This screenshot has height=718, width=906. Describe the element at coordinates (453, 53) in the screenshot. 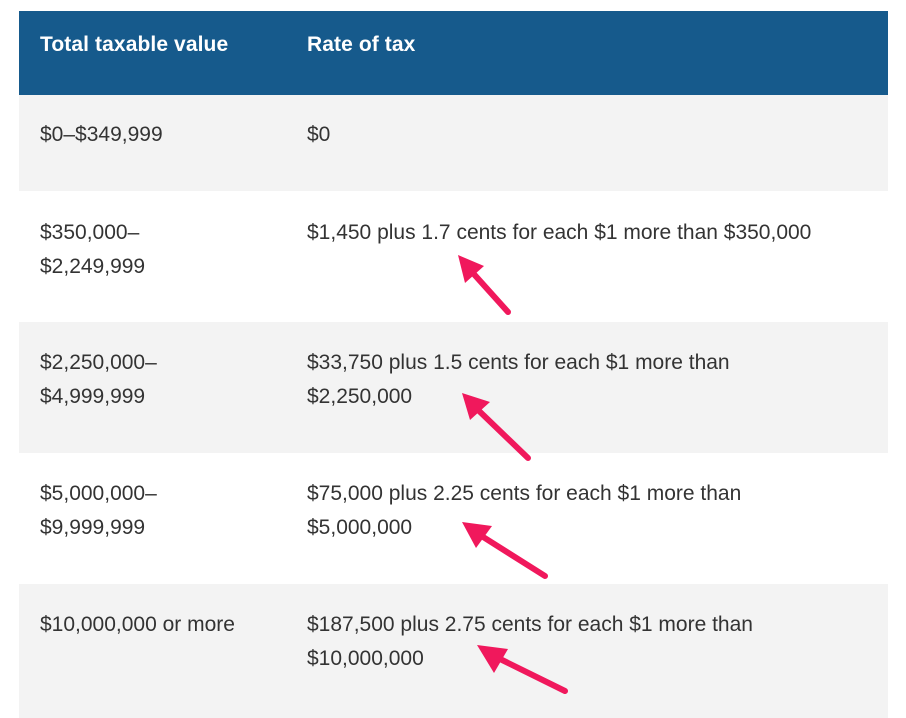

I see `table-header: Total taxable value Rate of tax` at that location.